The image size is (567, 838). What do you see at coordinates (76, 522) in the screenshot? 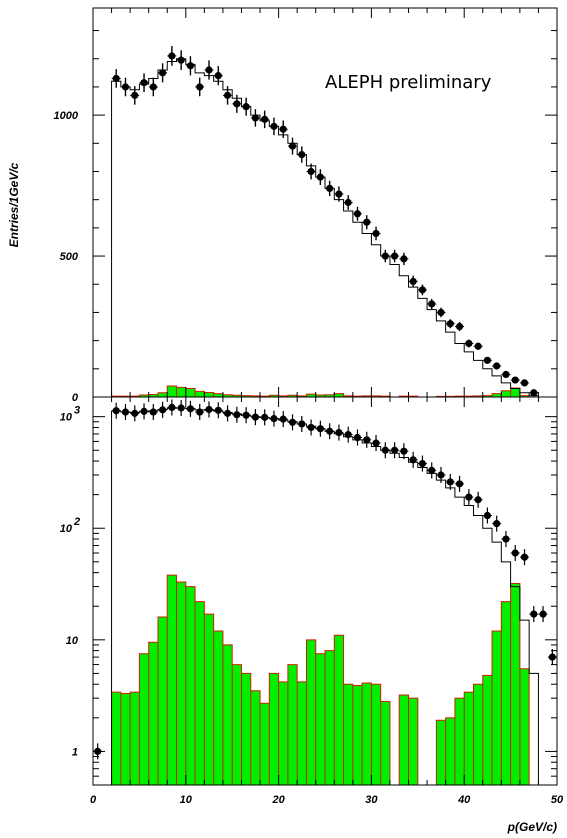
I see `bottom-y-tick-exponent: 2` at bounding box center [76, 522].